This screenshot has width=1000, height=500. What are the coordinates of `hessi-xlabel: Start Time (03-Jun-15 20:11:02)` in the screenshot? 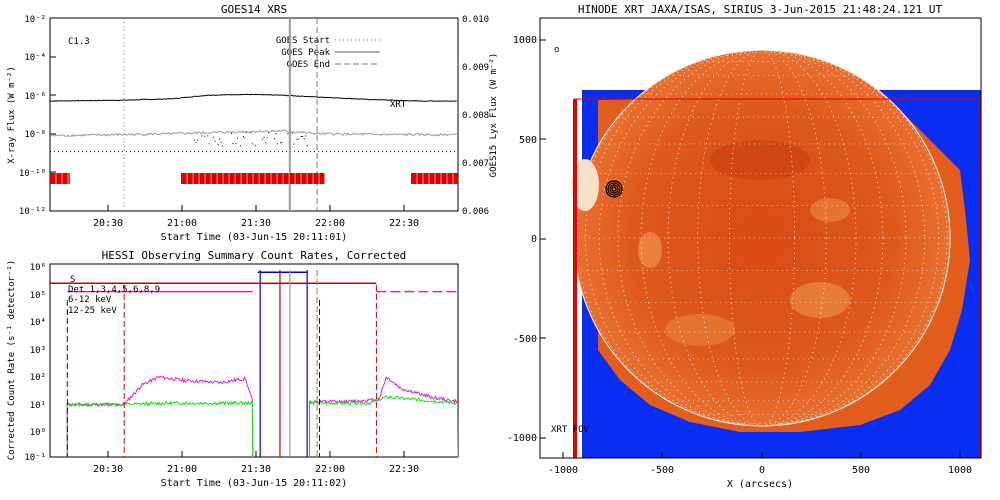 It's located at (254, 483).